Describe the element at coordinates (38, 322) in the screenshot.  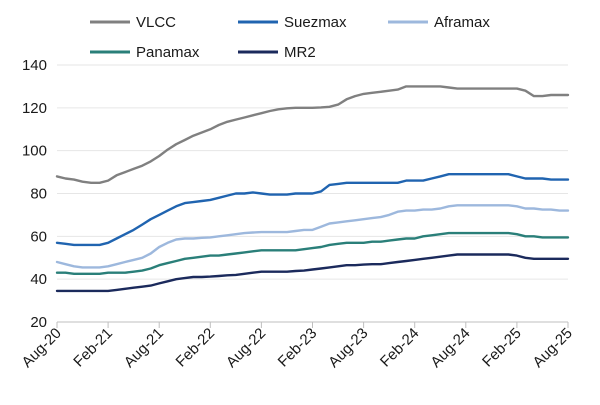
I see `y-tick-label: 20` at that location.